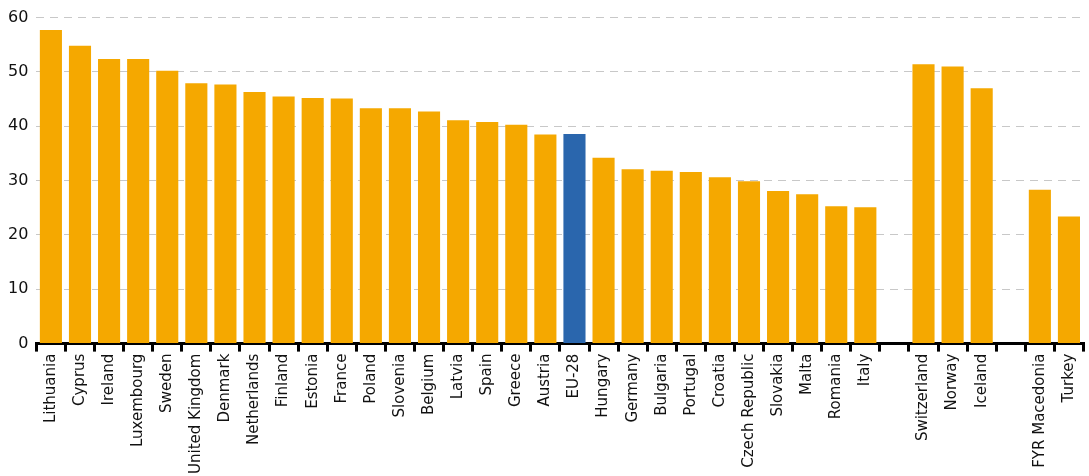 This screenshot has height=476, width=1089. I want to click on x-tick-label: Croatia, so click(718, 380).